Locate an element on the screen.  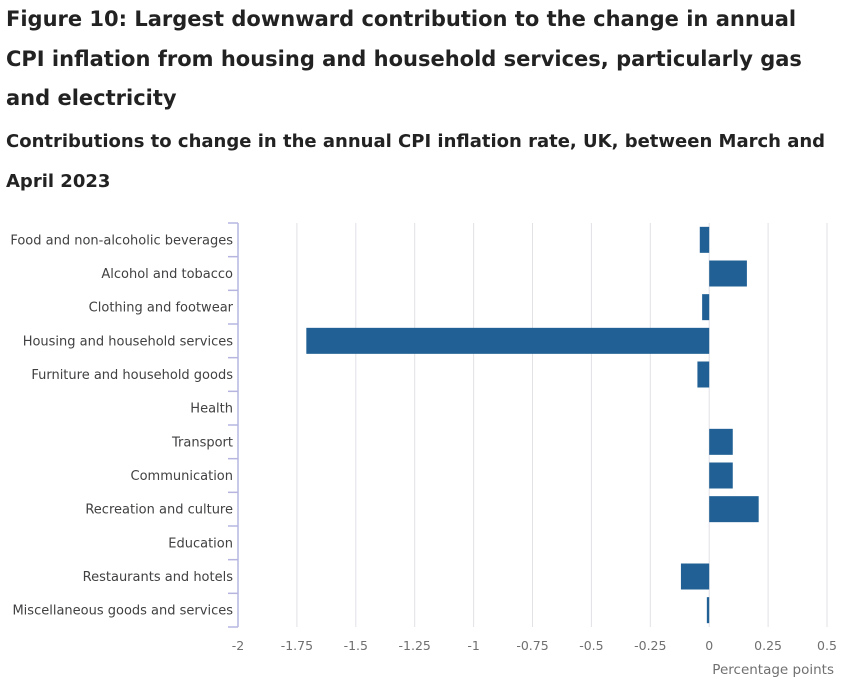
x-tick-label: -1.25 is located at coordinates (415, 645).